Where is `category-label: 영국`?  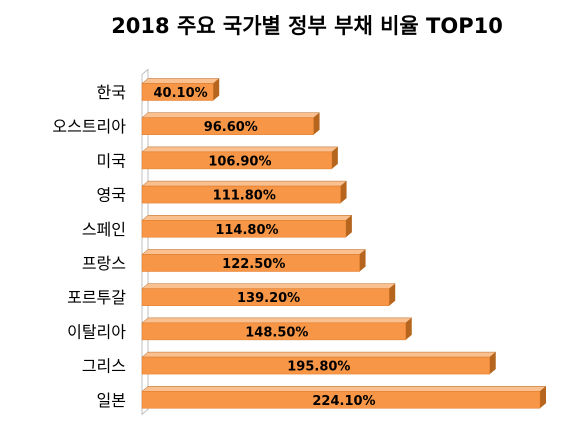 category-label: 영국 is located at coordinates (111, 195).